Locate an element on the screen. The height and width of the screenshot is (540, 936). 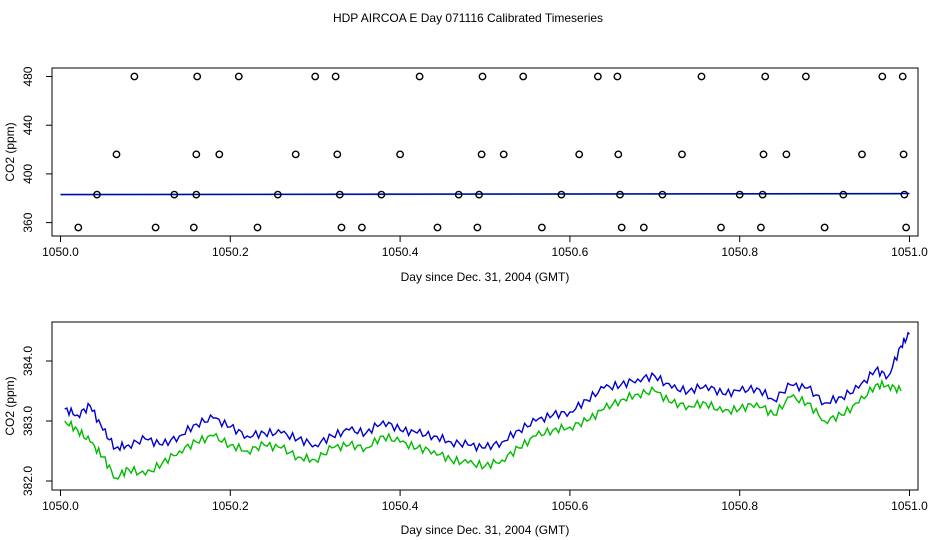
y-tick-label: 383.0 is located at coordinates (28, 421).